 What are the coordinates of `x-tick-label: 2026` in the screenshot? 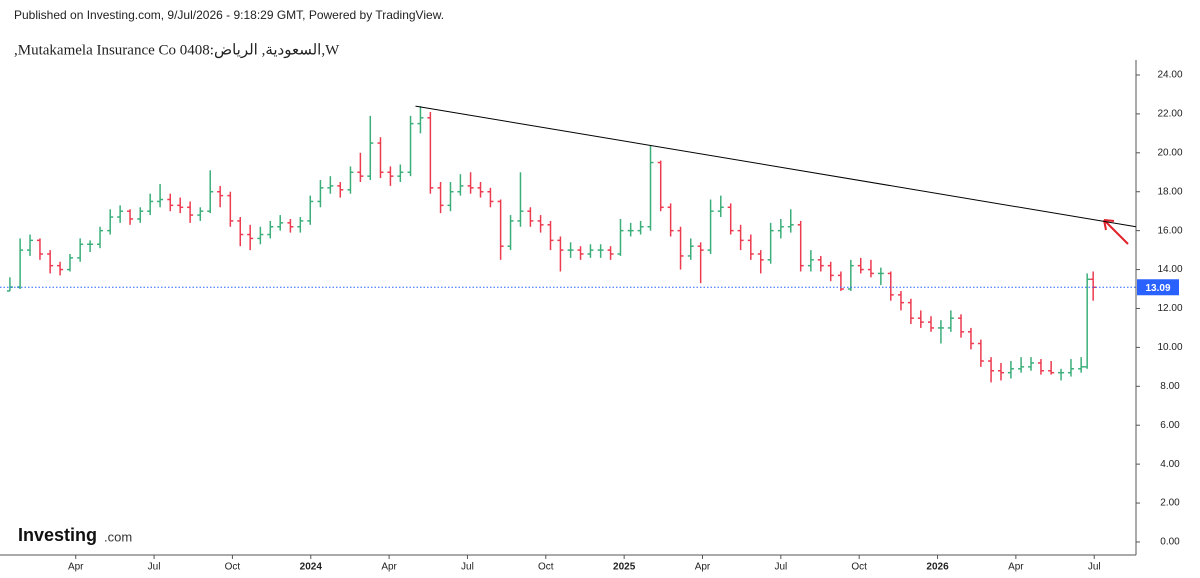 It's located at (937, 567).